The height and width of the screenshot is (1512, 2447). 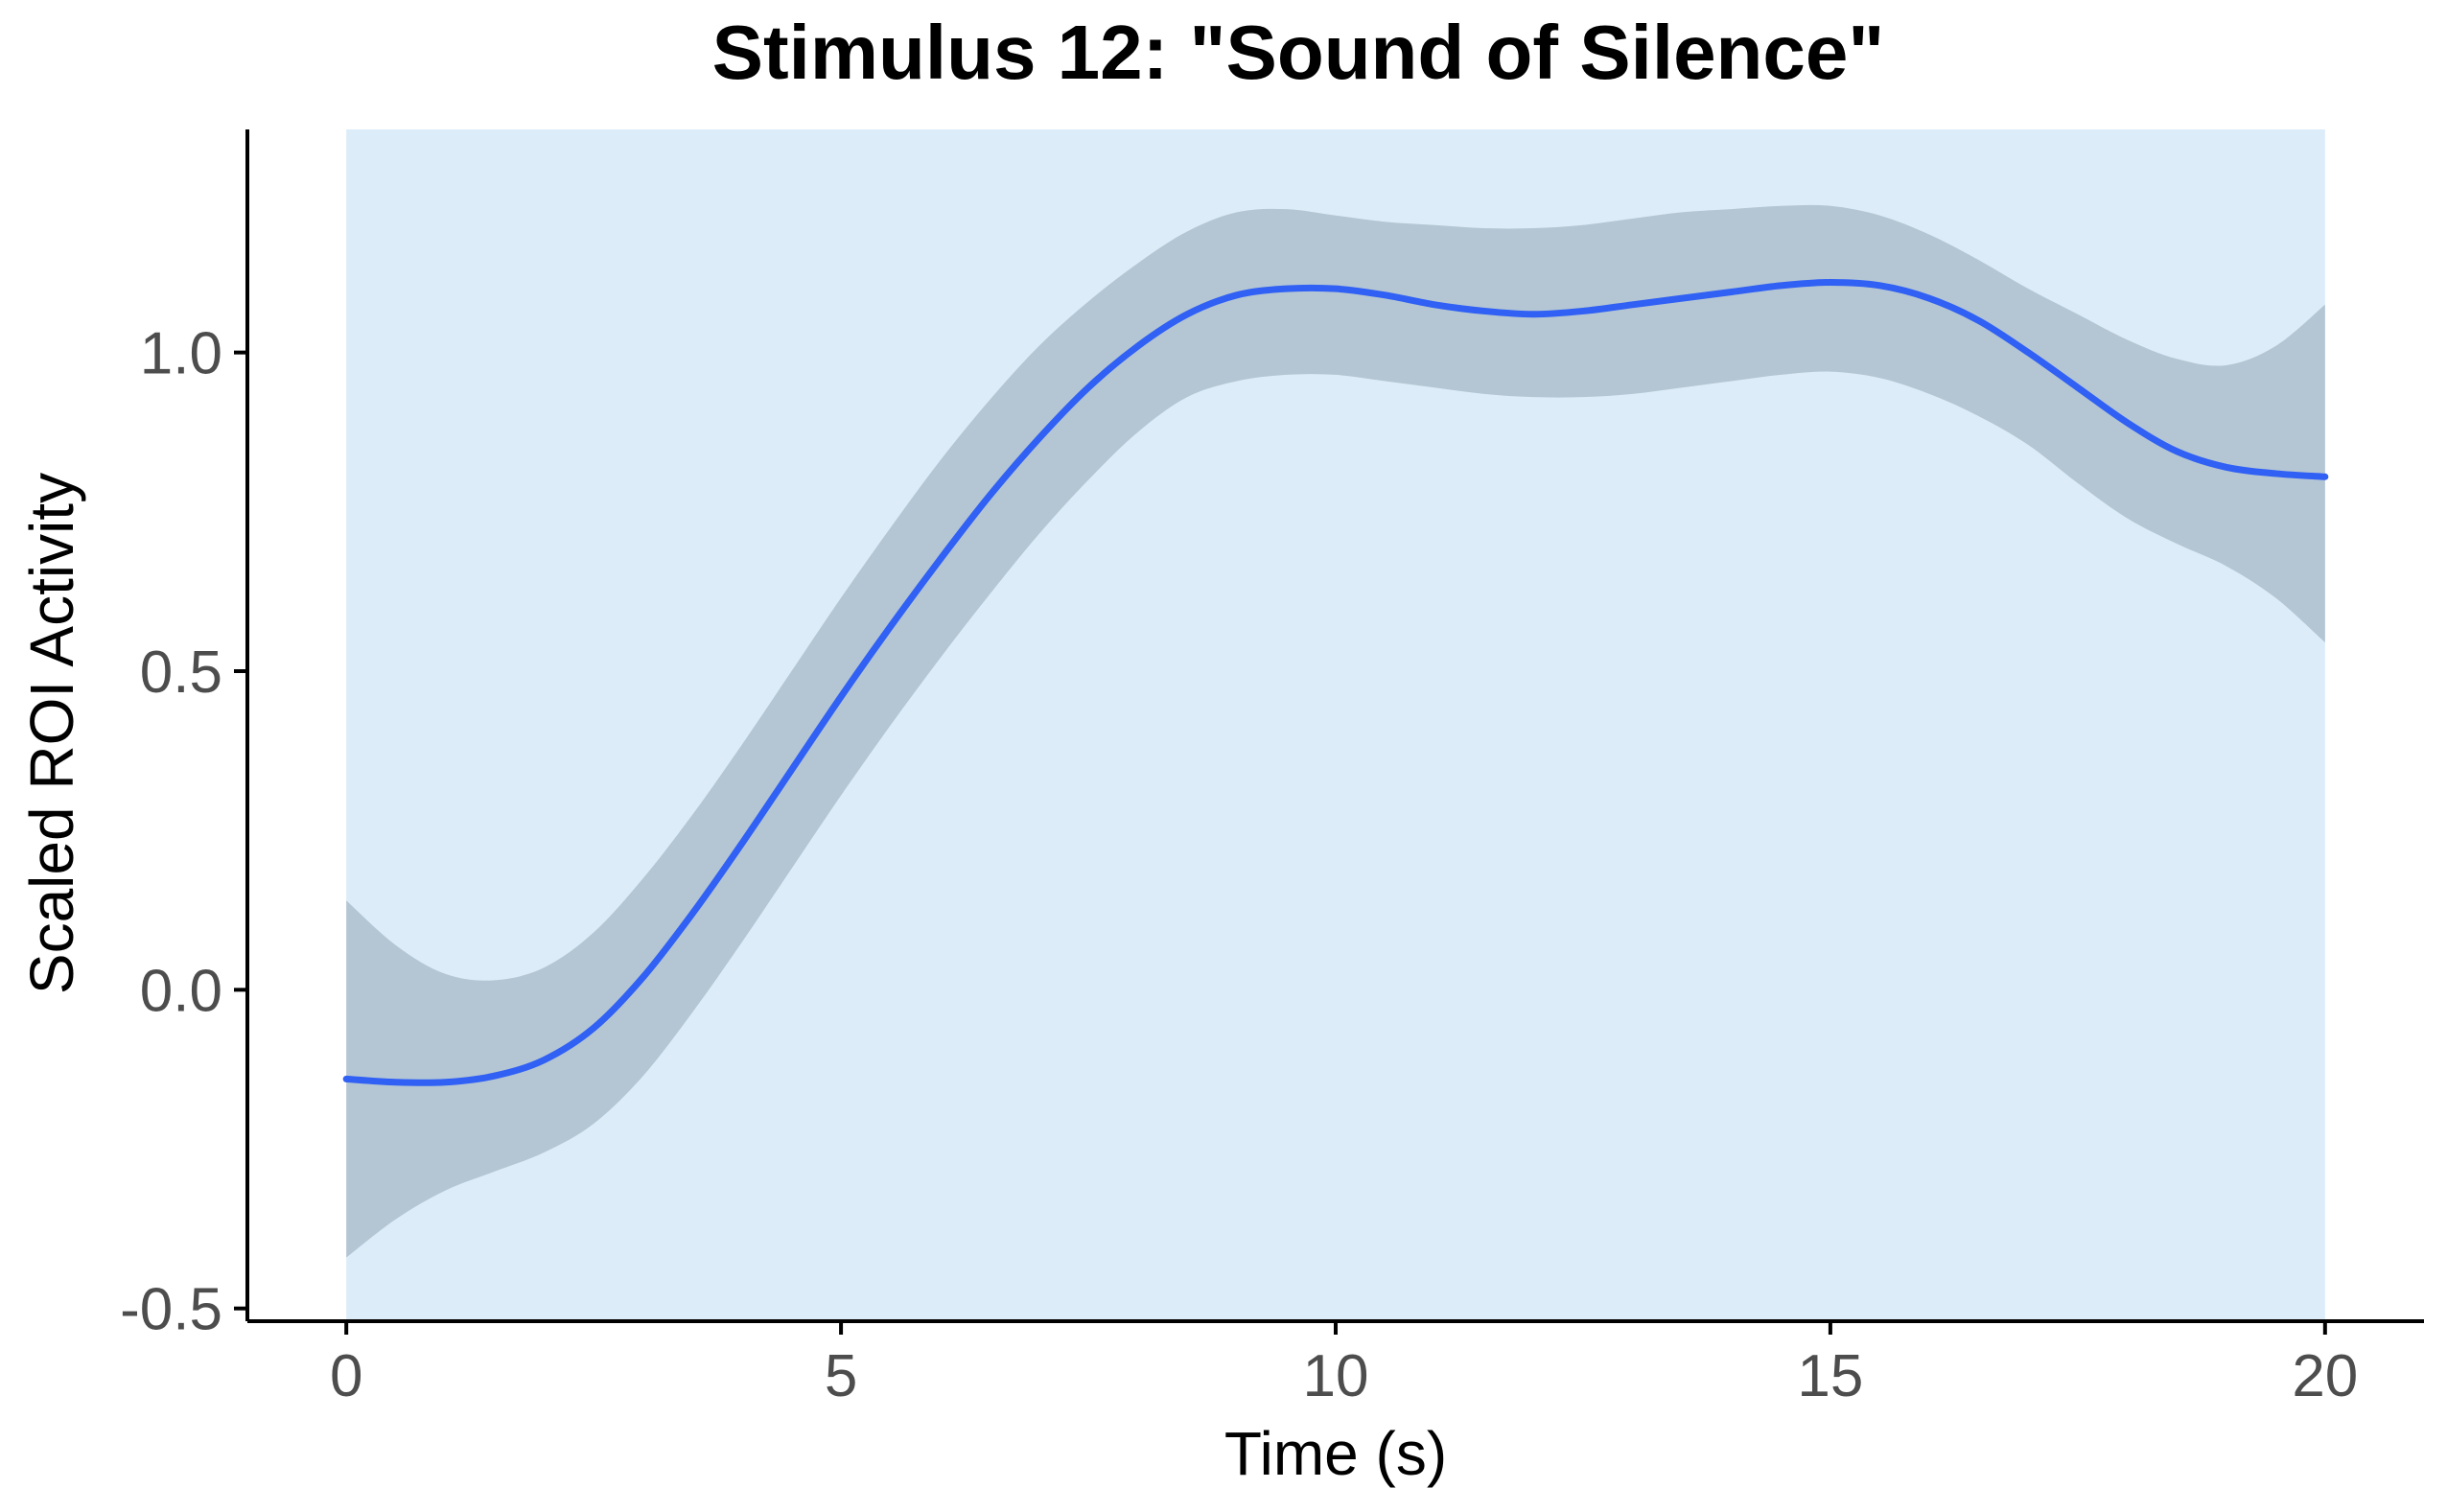 What do you see at coordinates (171, 1310) in the screenshot?
I see `y-tick-label: -0.5` at bounding box center [171, 1310].